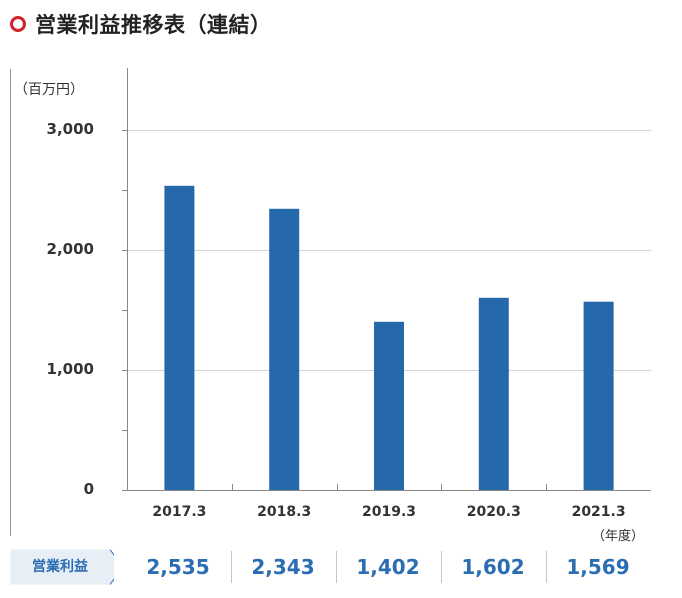 Image resolution: width=682 pixels, height=598 pixels. What do you see at coordinates (70, 129) in the screenshot?
I see `y-tick-label: 3,000` at bounding box center [70, 129].